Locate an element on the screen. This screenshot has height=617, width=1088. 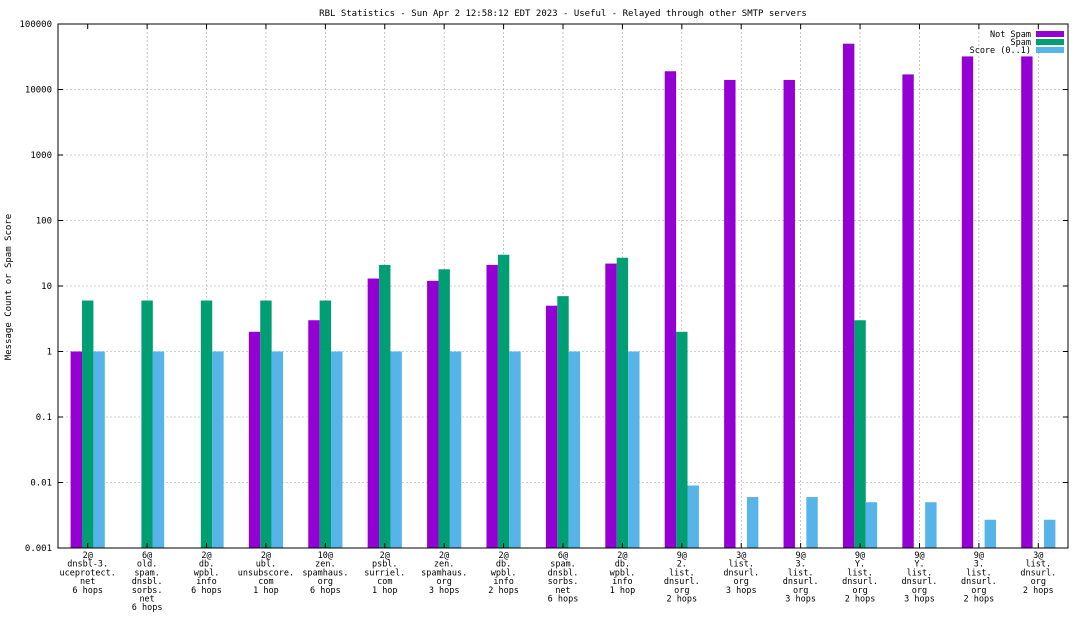
x-tick-label-line: com is located at coordinates (384, 582).